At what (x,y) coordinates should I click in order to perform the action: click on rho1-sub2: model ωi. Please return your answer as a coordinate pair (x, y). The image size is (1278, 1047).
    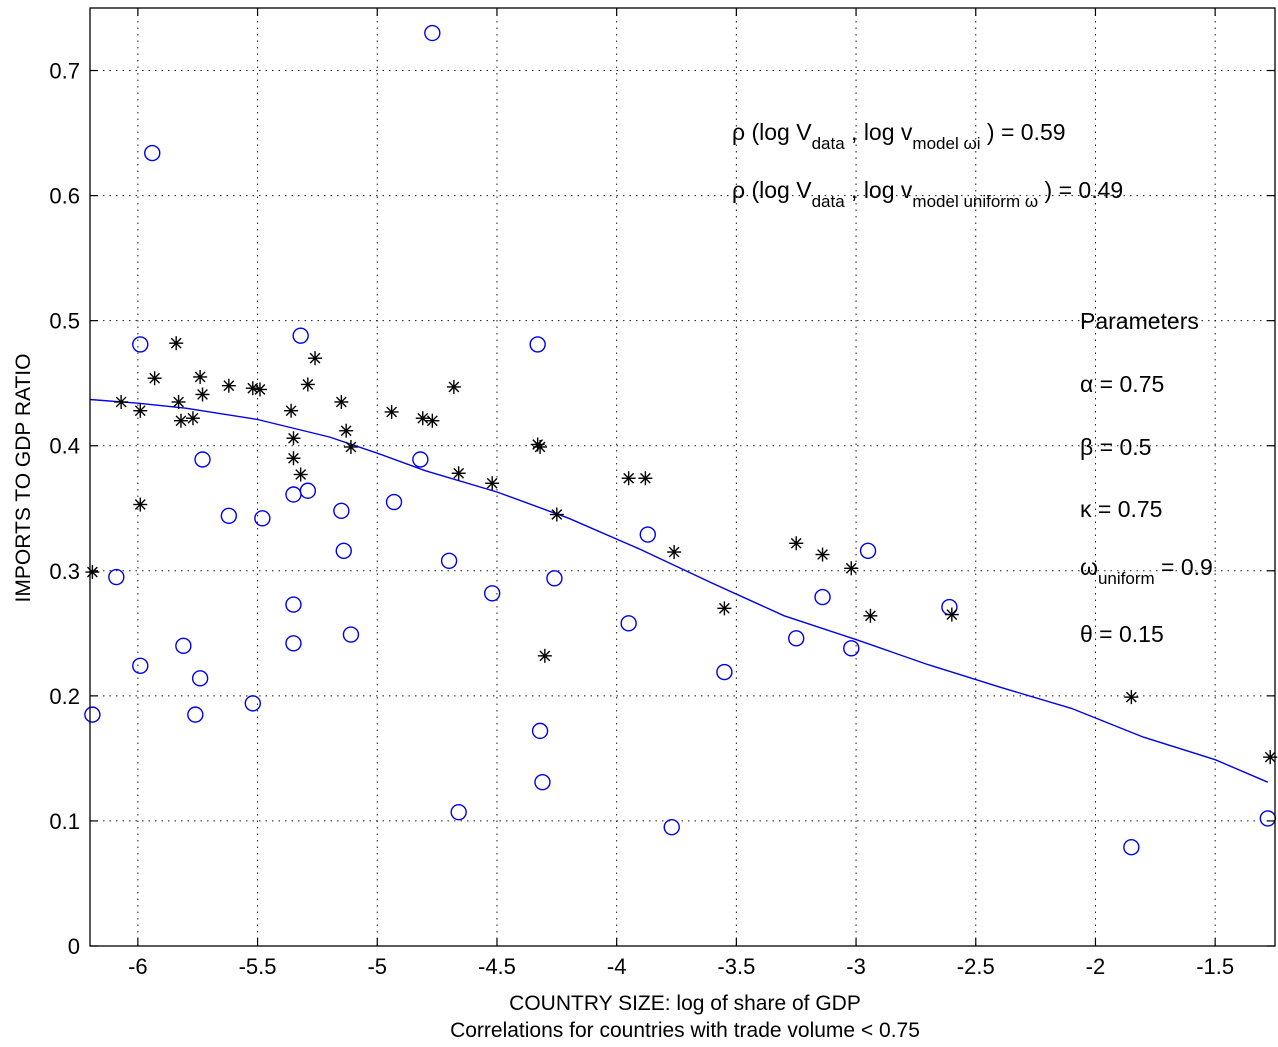
    Looking at the image, I should click on (946, 143).